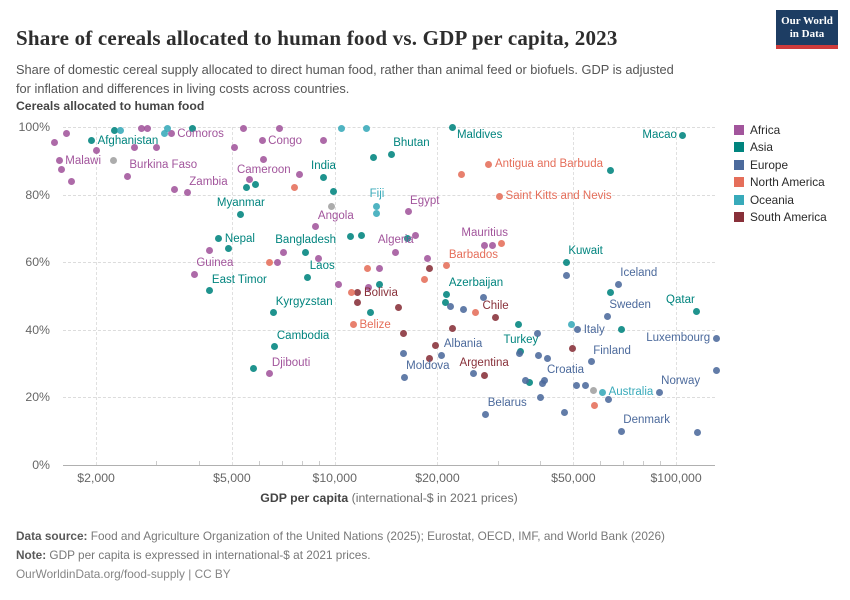  What do you see at coordinates (607, 316) in the screenshot?
I see `data-point-sweden` at bounding box center [607, 316].